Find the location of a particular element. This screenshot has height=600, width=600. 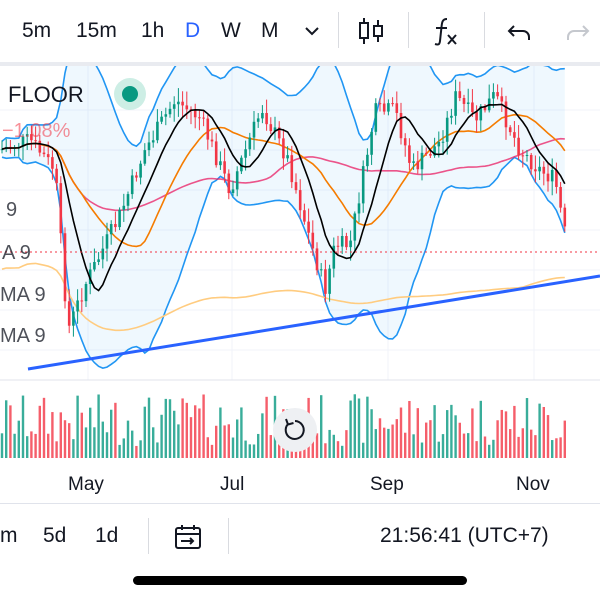

timeframe-d: D is located at coordinates (193, 30).